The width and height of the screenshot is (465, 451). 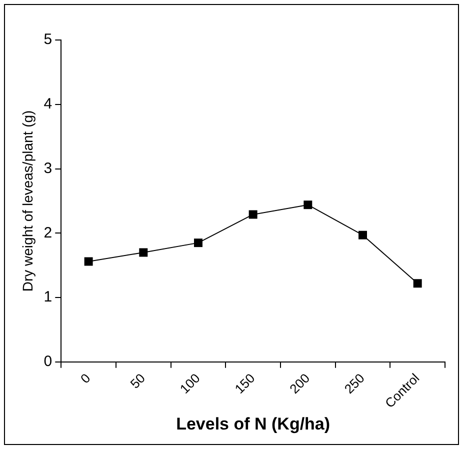 What do you see at coordinates (48, 233) in the screenshot?
I see `y-tick-label: 2` at bounding box center [48, 233].